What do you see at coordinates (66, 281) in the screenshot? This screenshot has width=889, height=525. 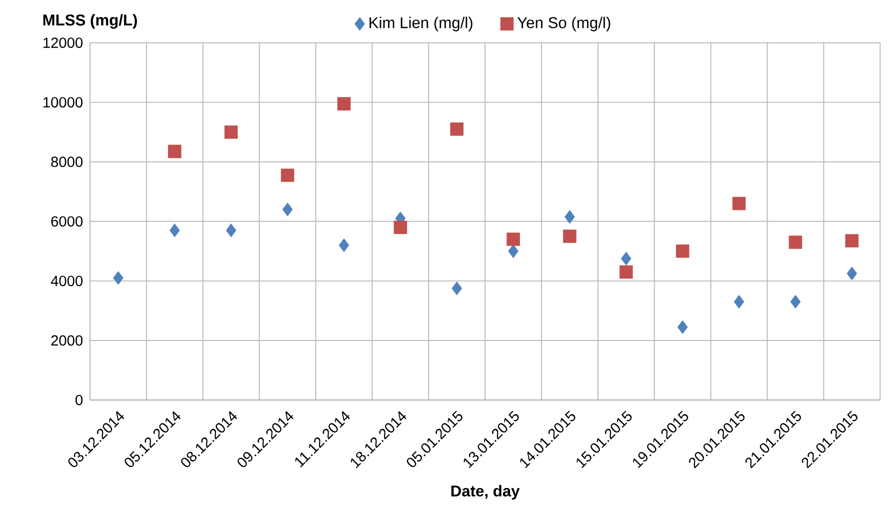 I see `y-tick-label: 4000` at bounding box center [66, 281].